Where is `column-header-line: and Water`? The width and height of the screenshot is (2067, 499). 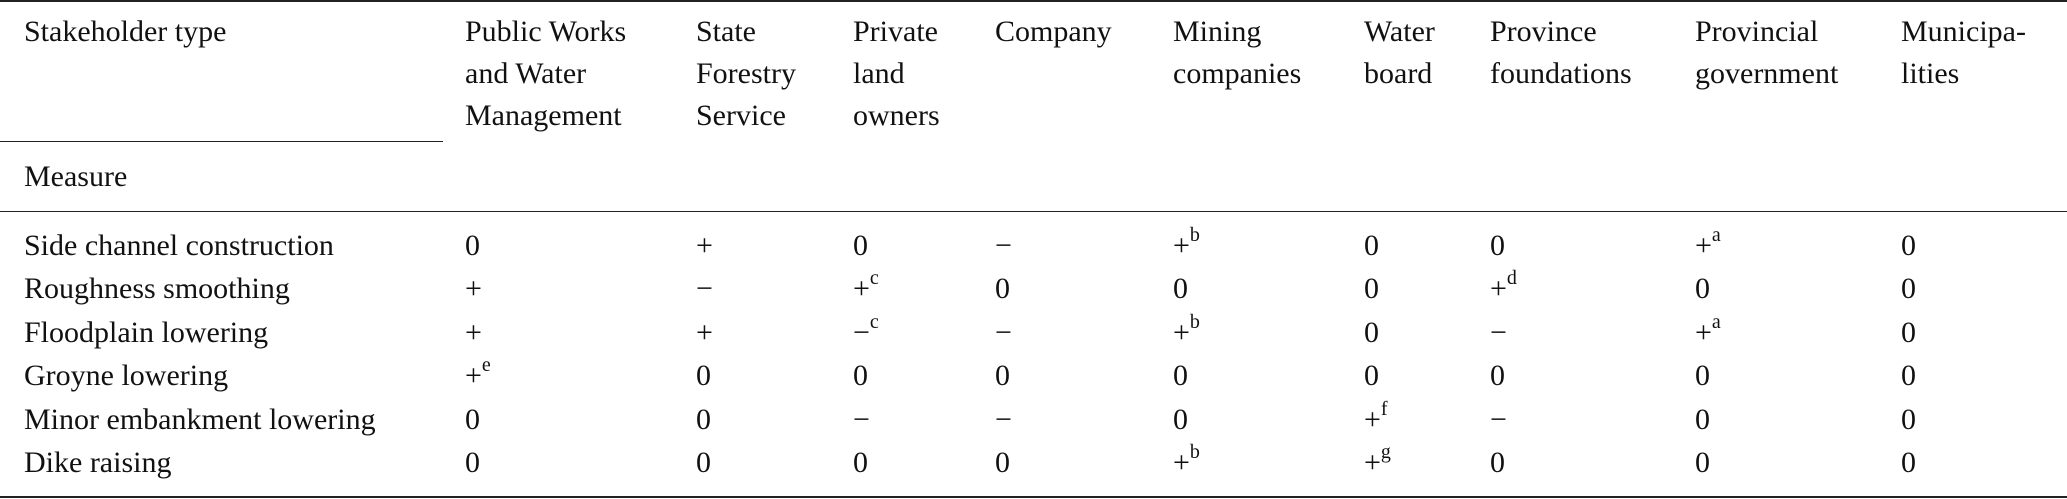
column-header-line: and Water is located at coordinates (526, 73).